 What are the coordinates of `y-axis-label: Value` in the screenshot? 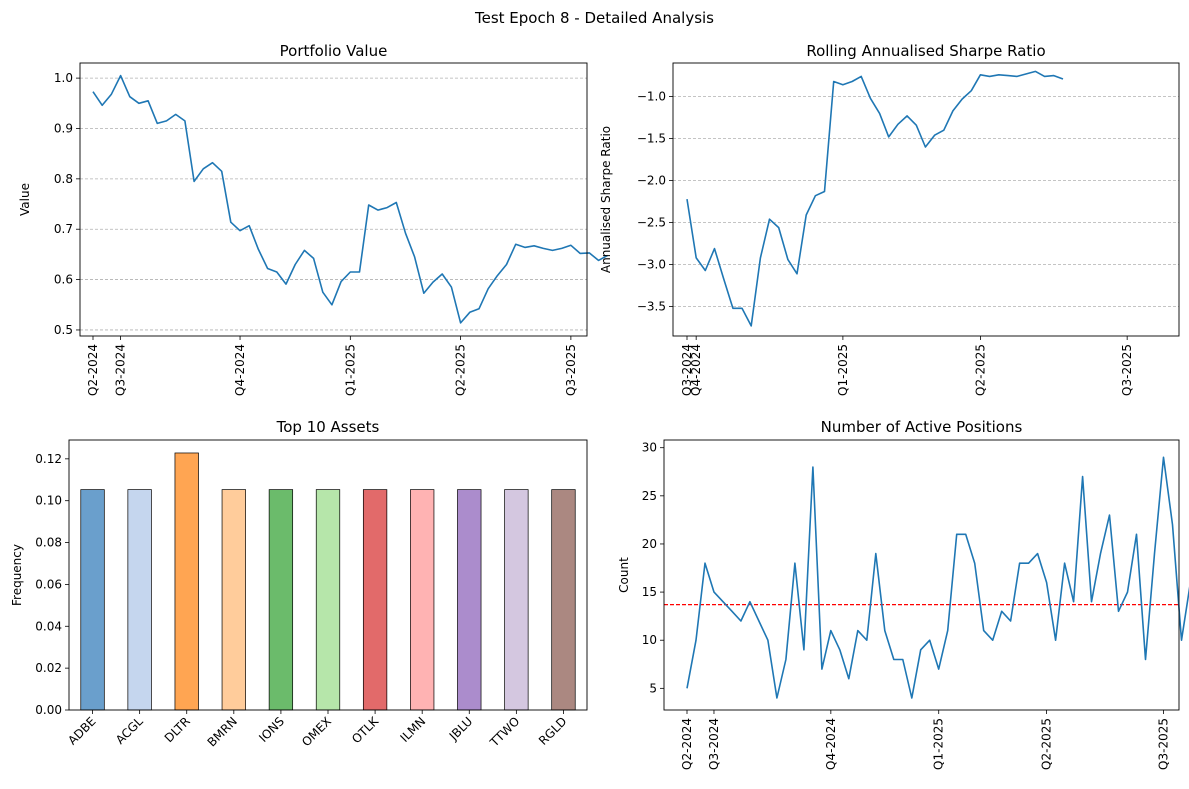 It's located at (25, 199).